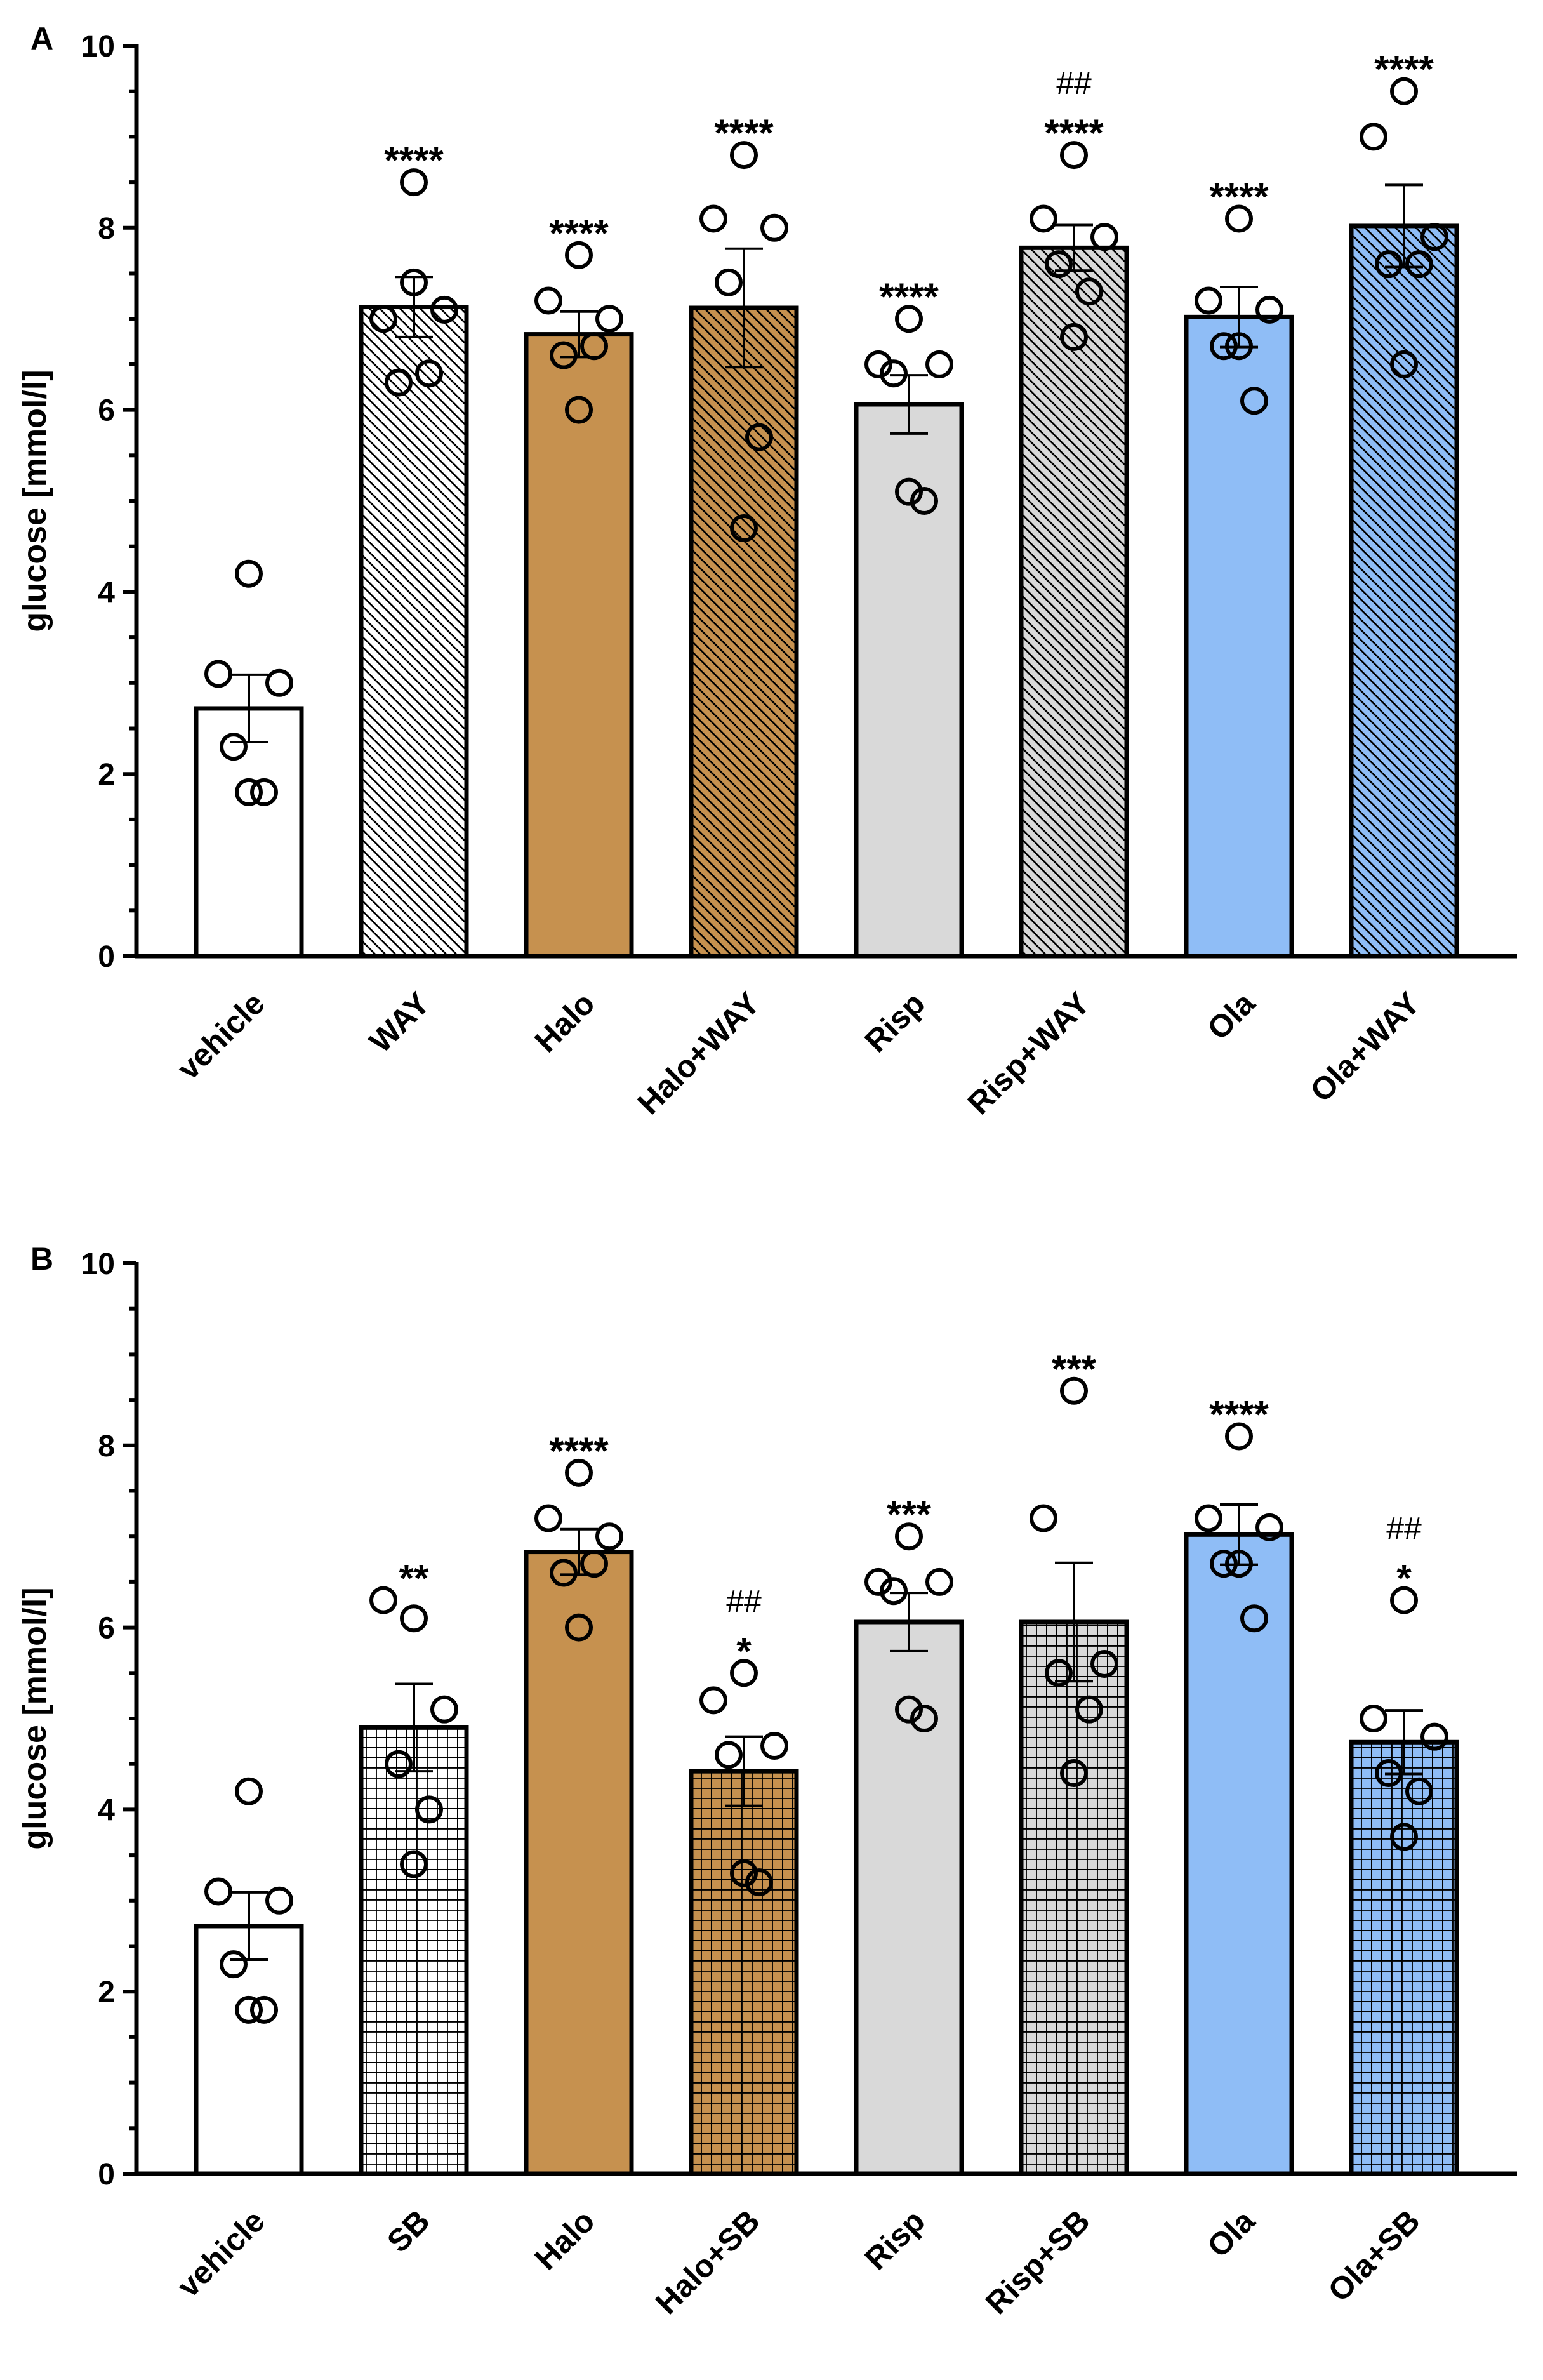 The height and width of the screenshot is (2380, 1543). Describe the element at coordinates (107, 229) in the screenshot. I see `y-tick-label: 8` at that location.